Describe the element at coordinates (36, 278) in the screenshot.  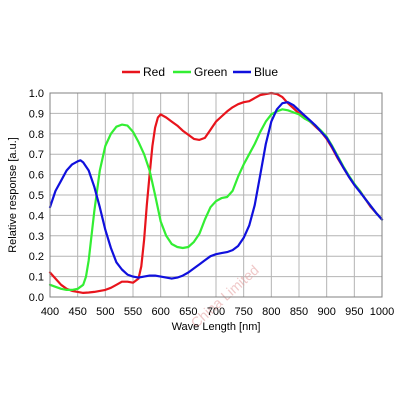
I see `y-tick-label: 0.1` at that location.